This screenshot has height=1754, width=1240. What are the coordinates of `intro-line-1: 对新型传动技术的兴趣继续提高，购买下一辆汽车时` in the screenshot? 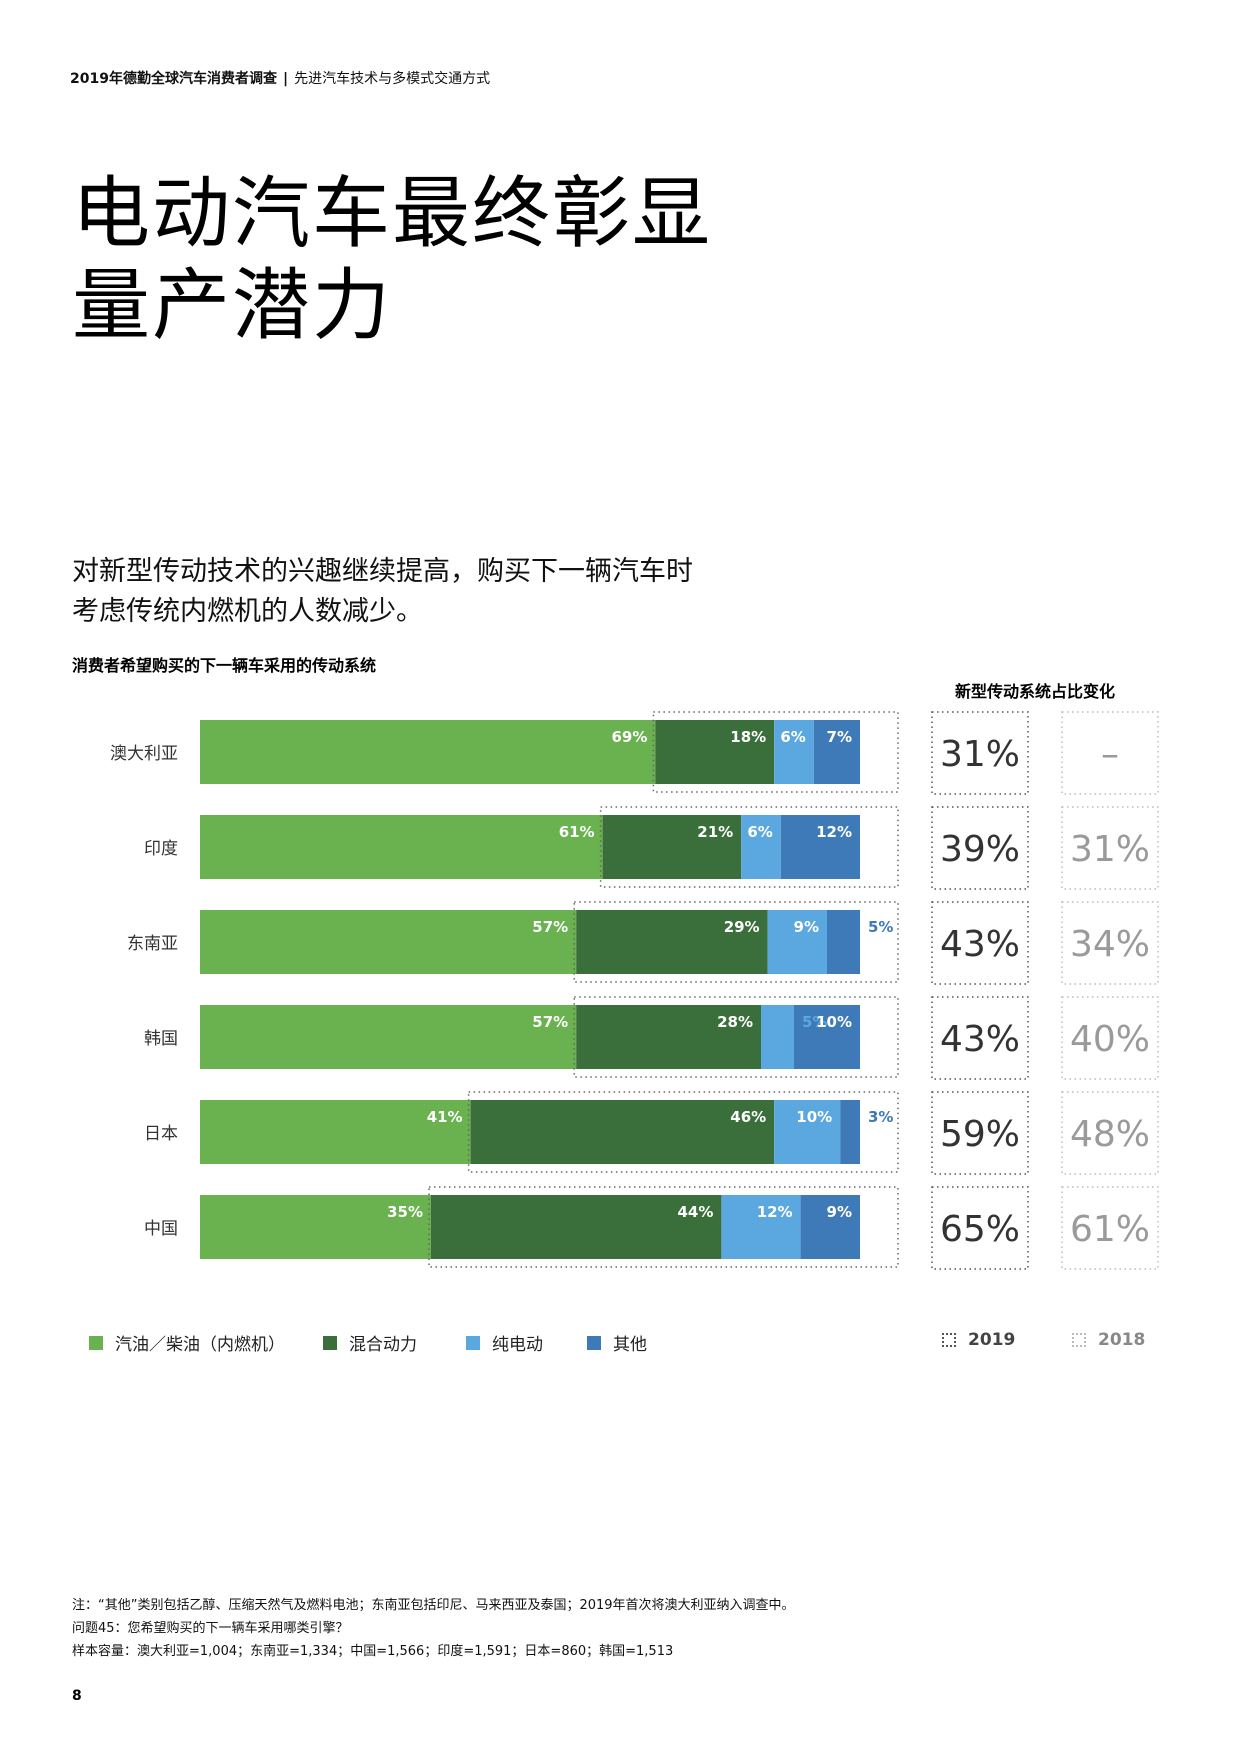 It's located at (382, 571).